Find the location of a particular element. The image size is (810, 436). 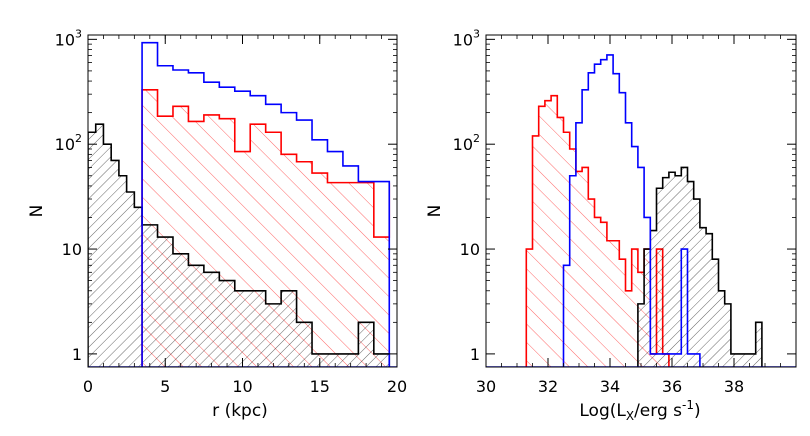

xlabel-main: Log(L is located at coordinates (602, 411).